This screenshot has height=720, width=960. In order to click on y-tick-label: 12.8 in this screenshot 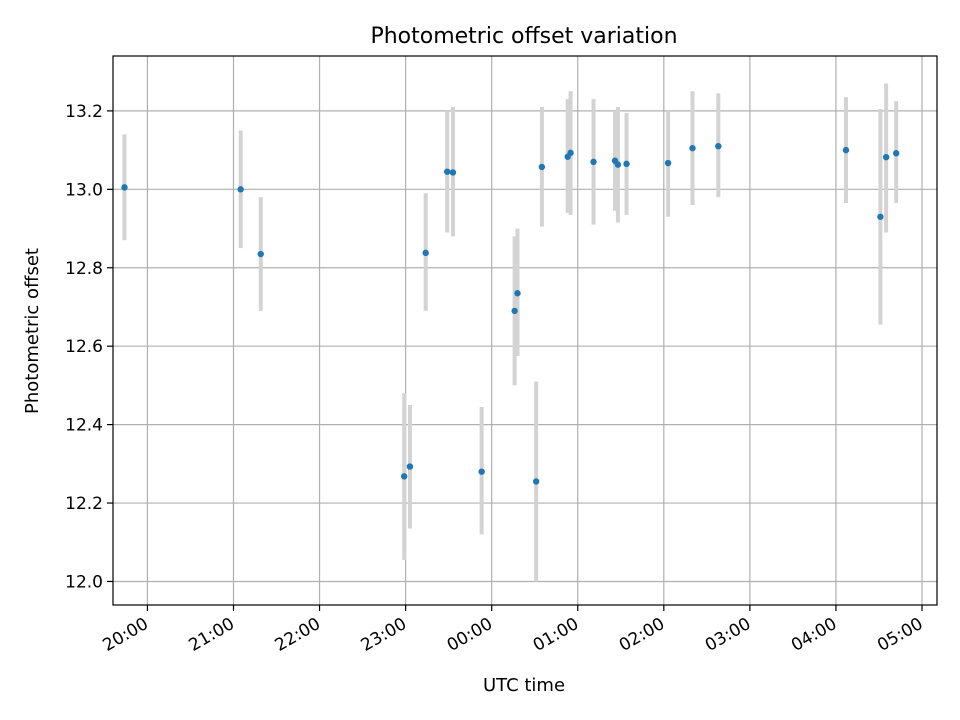, I will do `click(84, 269)`.